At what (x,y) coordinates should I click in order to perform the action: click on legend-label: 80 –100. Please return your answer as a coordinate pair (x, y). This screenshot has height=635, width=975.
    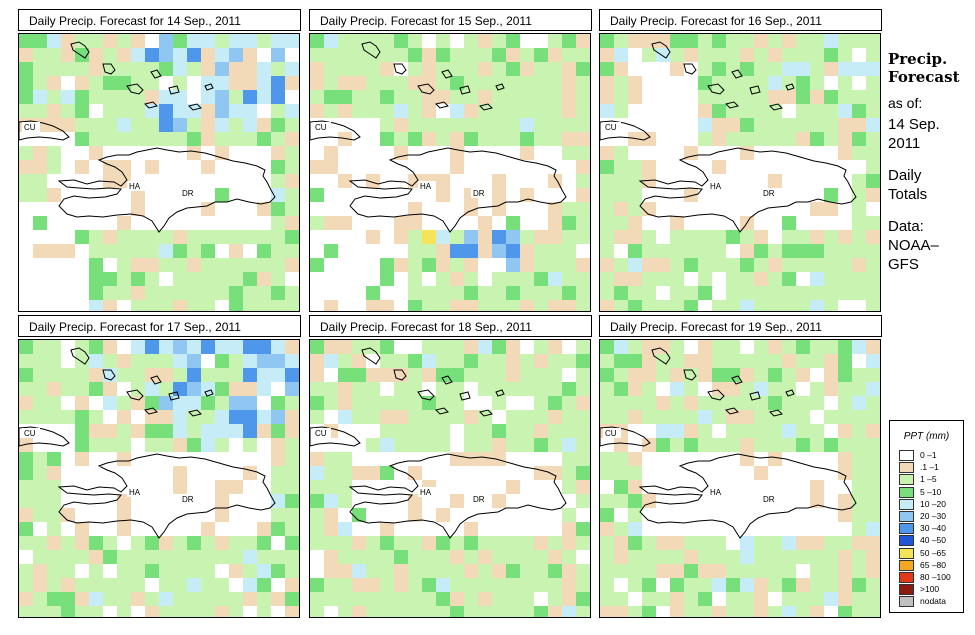
    Looking at the image, I should click on (935, 577).